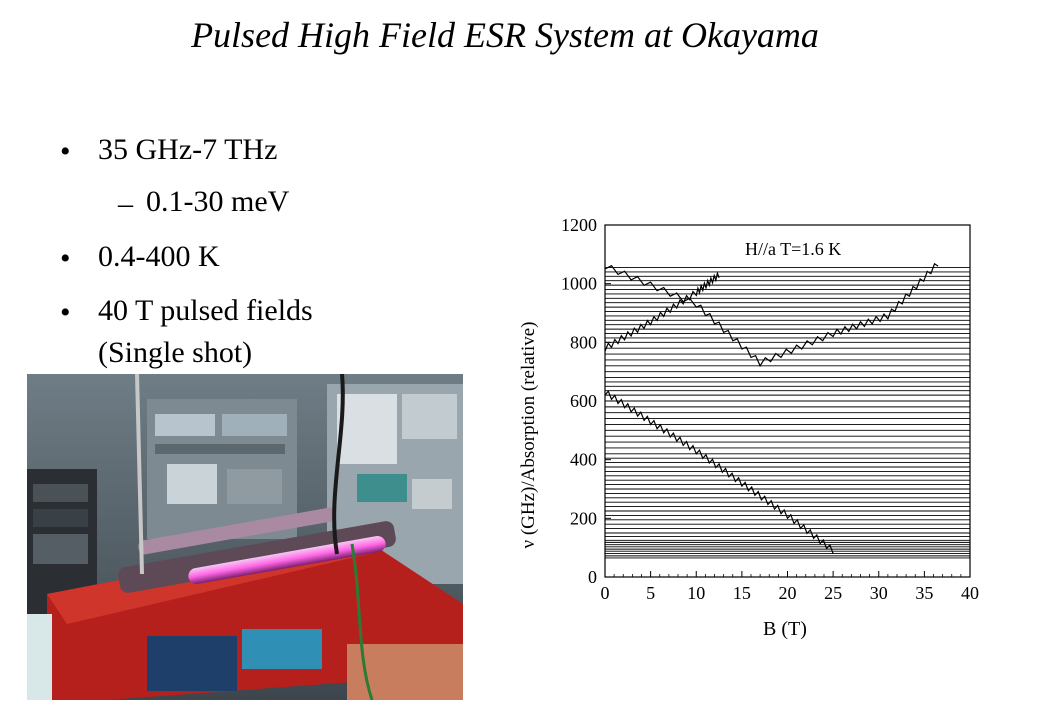 Image resolution: width=1040 pixels, height=720 pixels. Describe the element at coordinates (583, 342) in the screenshot. I see `y-tick-label: 800` at that location.